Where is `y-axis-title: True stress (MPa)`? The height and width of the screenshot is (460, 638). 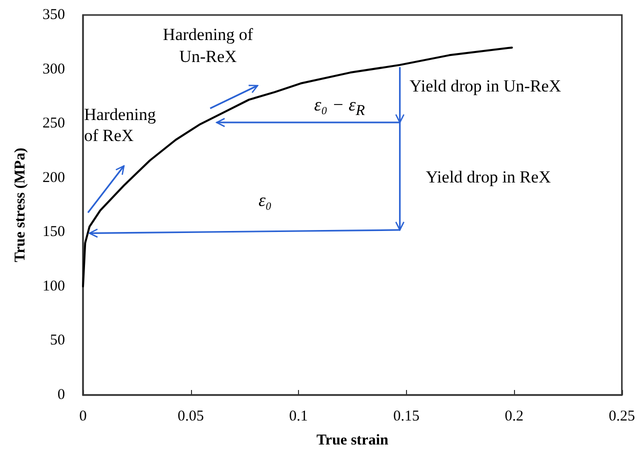
y-axis-title: True stress (MPa) is located at coordinates (20, 205).